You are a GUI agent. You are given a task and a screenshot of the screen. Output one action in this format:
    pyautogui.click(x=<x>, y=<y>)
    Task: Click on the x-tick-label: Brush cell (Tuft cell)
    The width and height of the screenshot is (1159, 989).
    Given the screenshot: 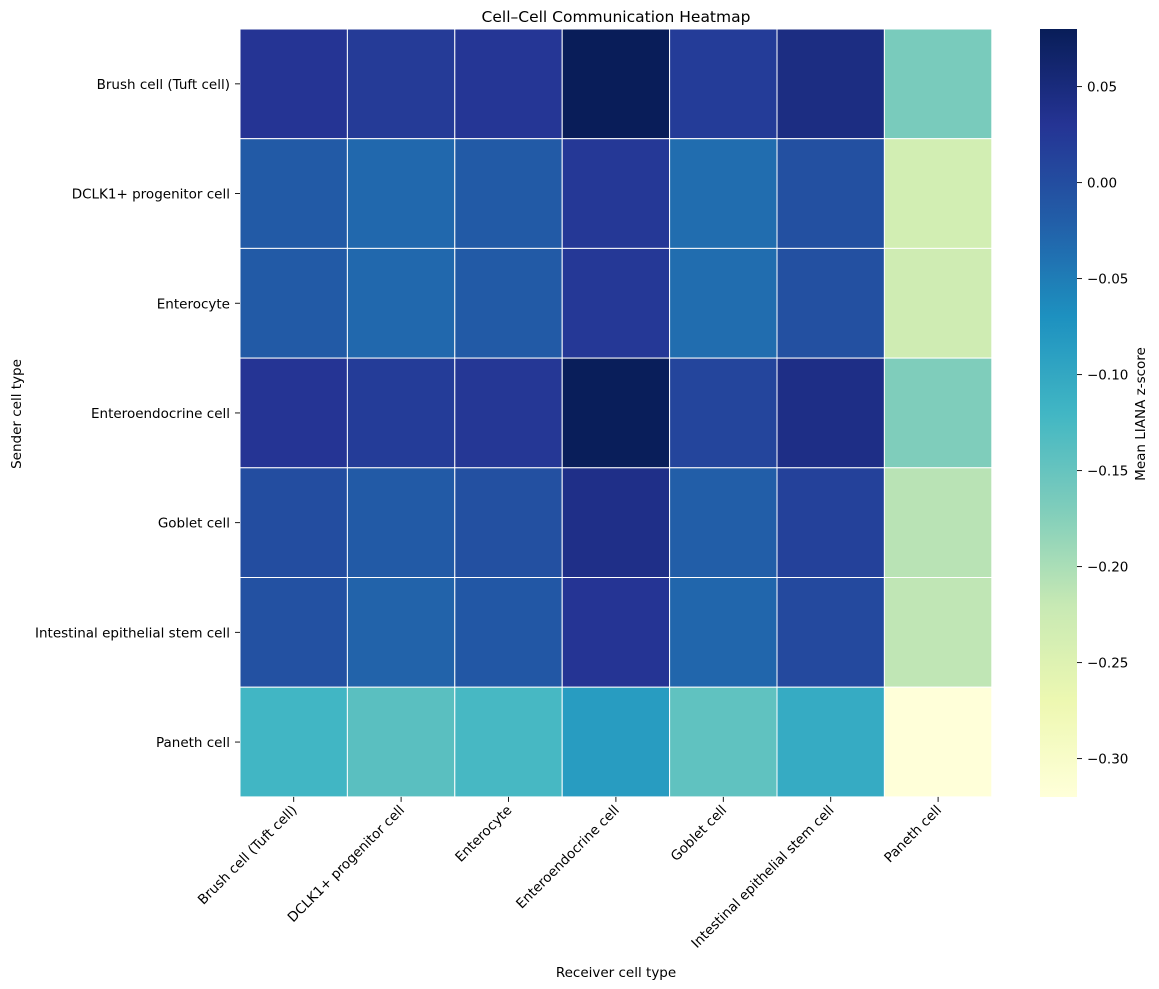 What is the action you would take?
    pyautogui.click(x=248, y=855)
    